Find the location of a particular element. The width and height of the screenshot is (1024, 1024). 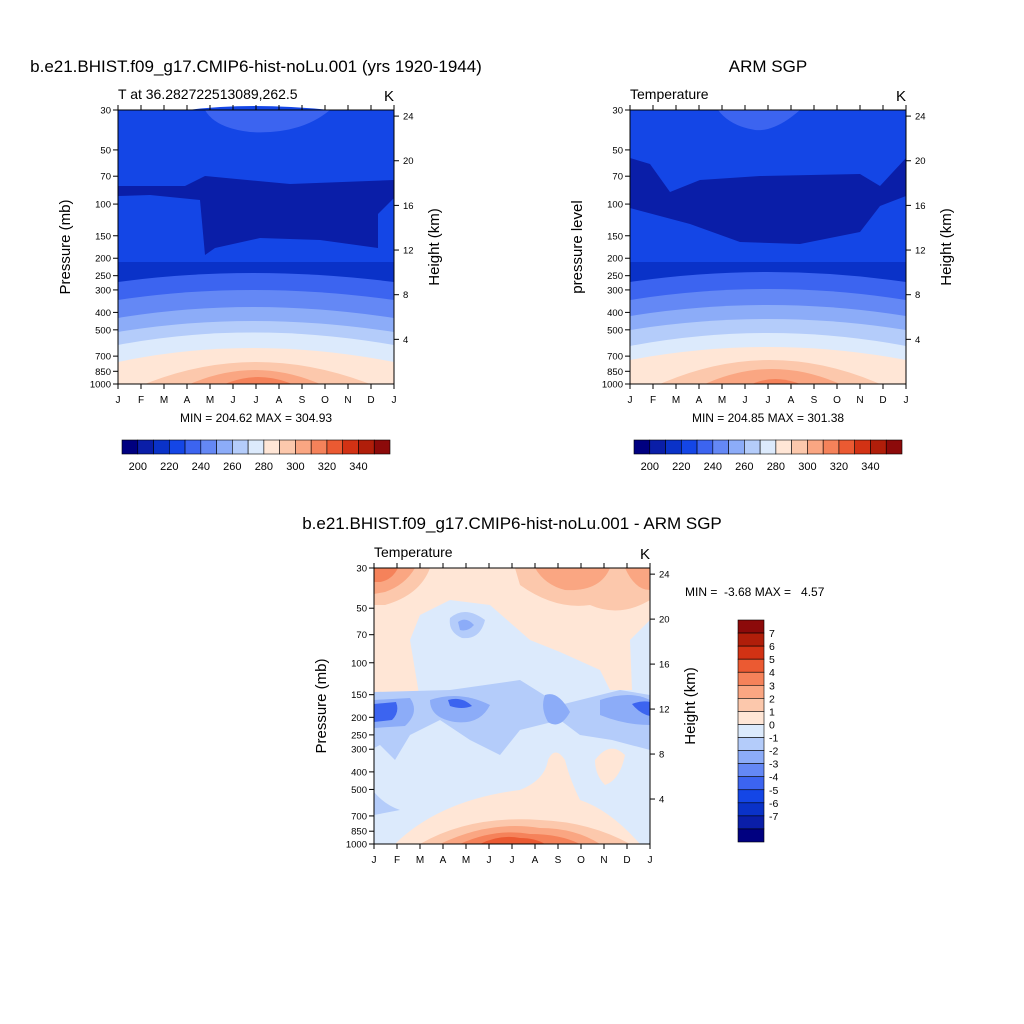

panel-1-colorbar: 200 220 240 260 280 300 320 340 is located at coordinates (256, 456).